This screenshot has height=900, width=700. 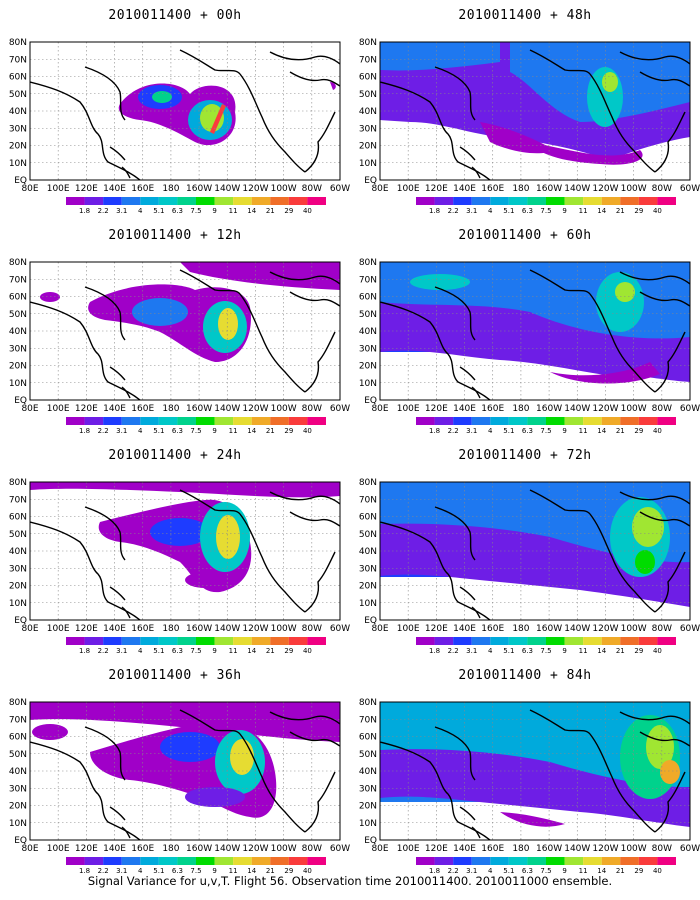 I want to click on lon-tick-label: 140W, so click(x=577, y=409).